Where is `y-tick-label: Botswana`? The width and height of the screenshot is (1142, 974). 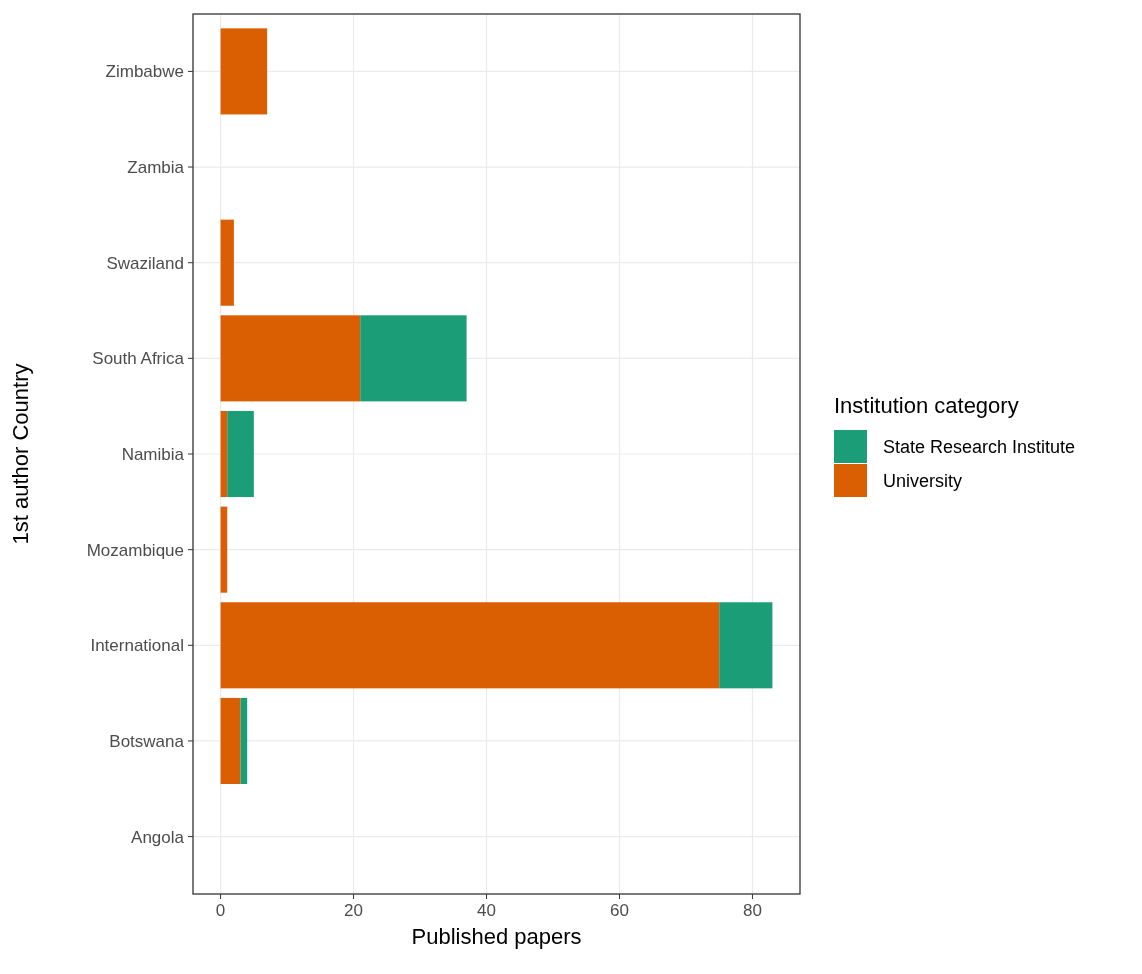
y-tick-label: Botswana is located at coordinates (147, 741).